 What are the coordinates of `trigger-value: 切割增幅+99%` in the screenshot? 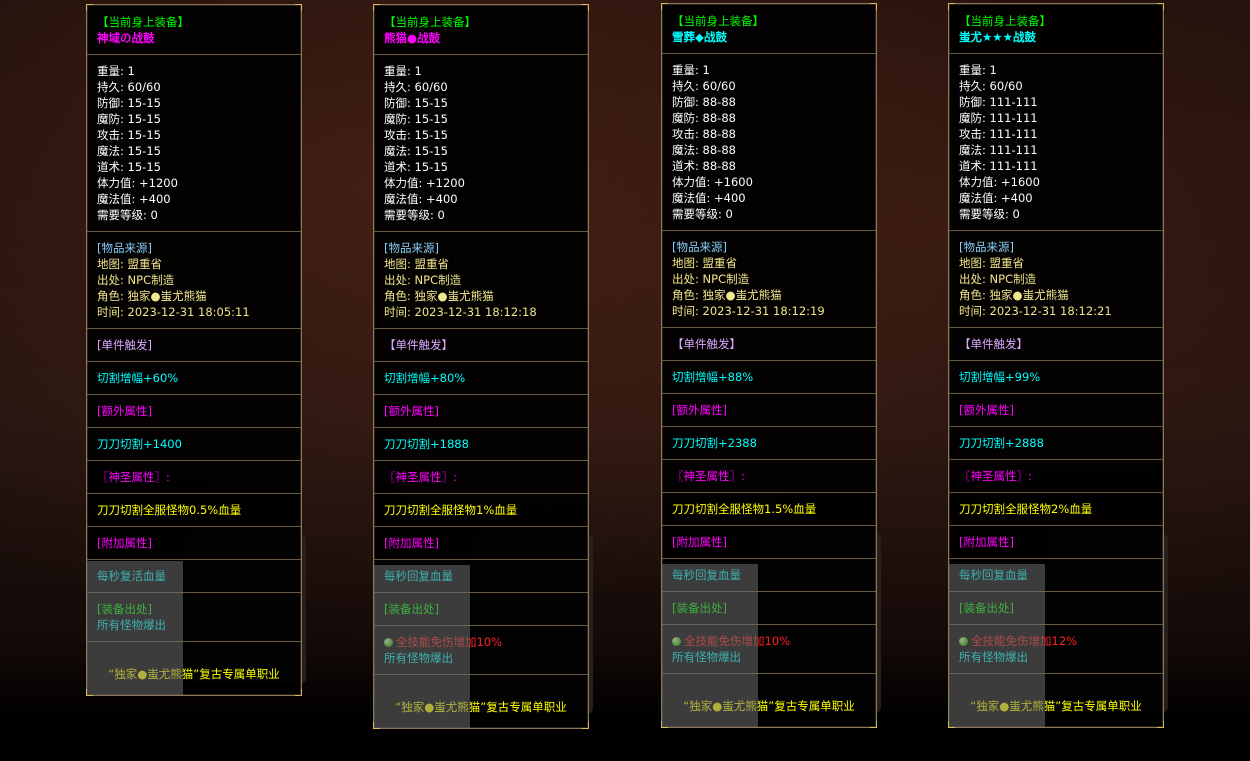 It's located at (1000, 377).